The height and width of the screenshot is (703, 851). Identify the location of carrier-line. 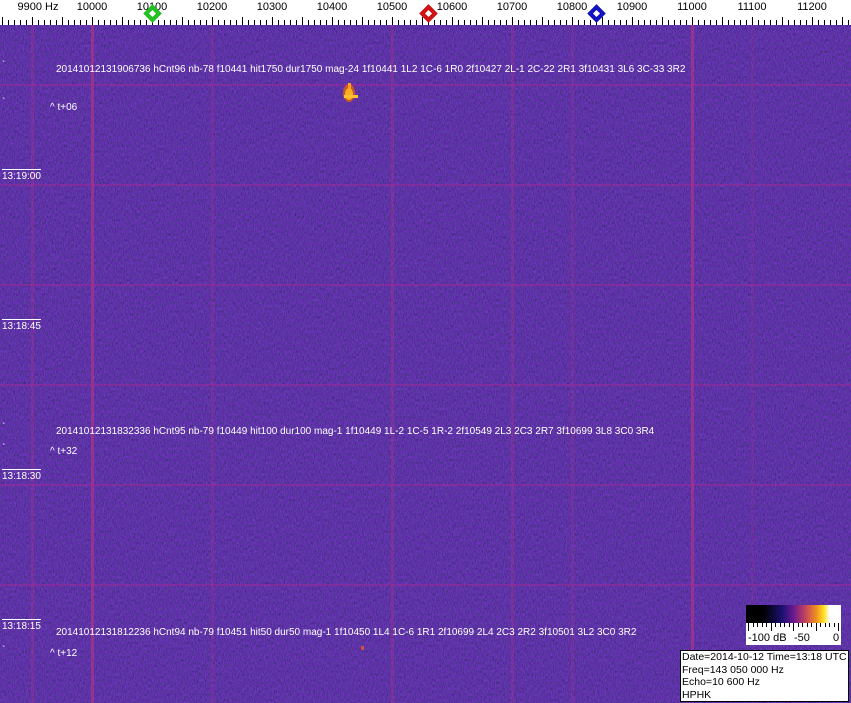
(512, 364).